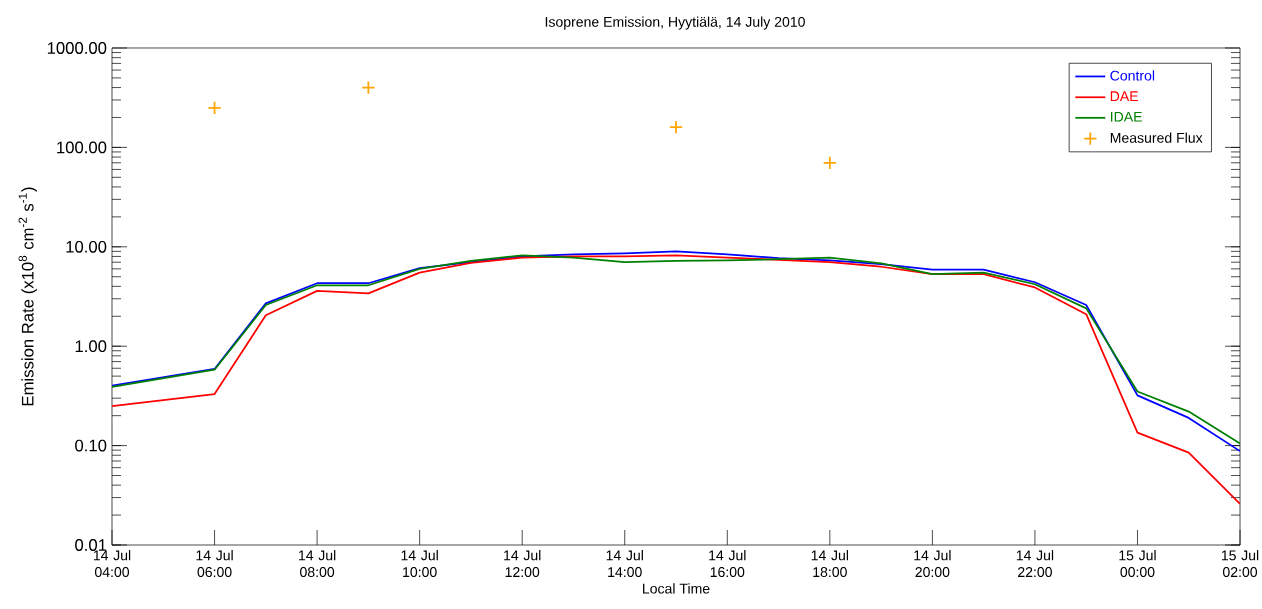 This screenshot has width=1262, height=609. Describe the element at coordinates (91, 445) in the screenshot. I see `y-tick-label: 0.10` at that location.